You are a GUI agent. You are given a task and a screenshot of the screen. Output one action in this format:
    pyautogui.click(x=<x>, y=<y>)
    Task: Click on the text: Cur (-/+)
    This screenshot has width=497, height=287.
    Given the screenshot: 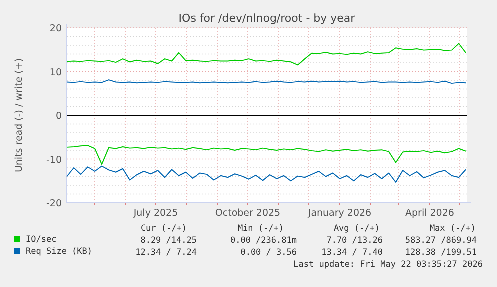 What is the action you would take?
    pyautogui.click(x=163, y=229)
    